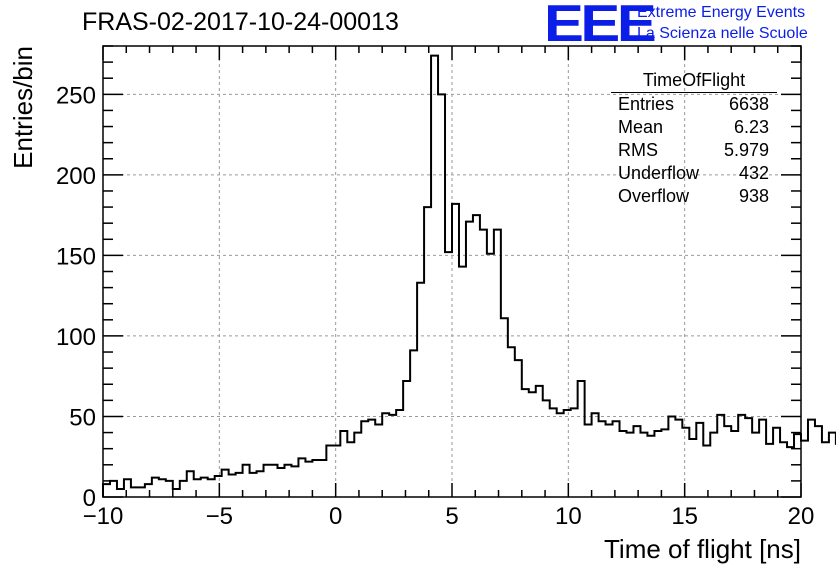 This screenshot has height=572, width=836. I want to click on x-tick-label: −5, so click(219, 516).